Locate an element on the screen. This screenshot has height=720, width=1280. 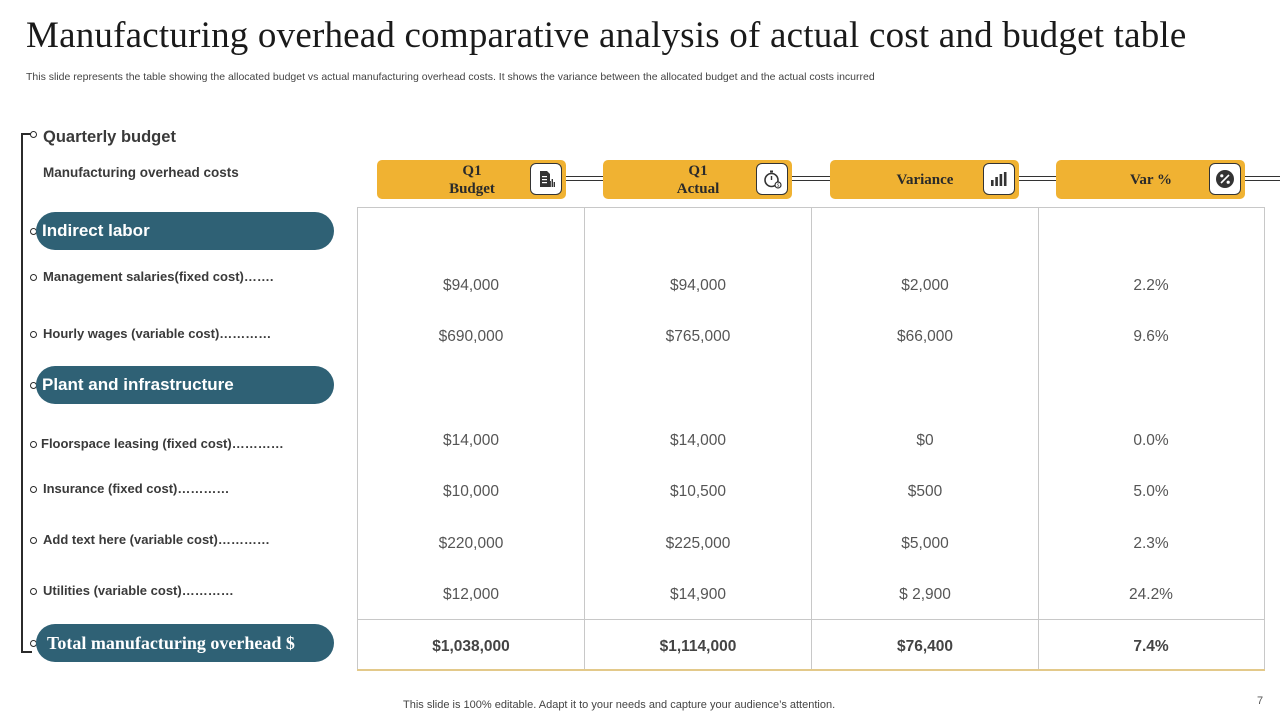
cell-utilities-varpct: 24.2% is located at coordinates (1151, 594).